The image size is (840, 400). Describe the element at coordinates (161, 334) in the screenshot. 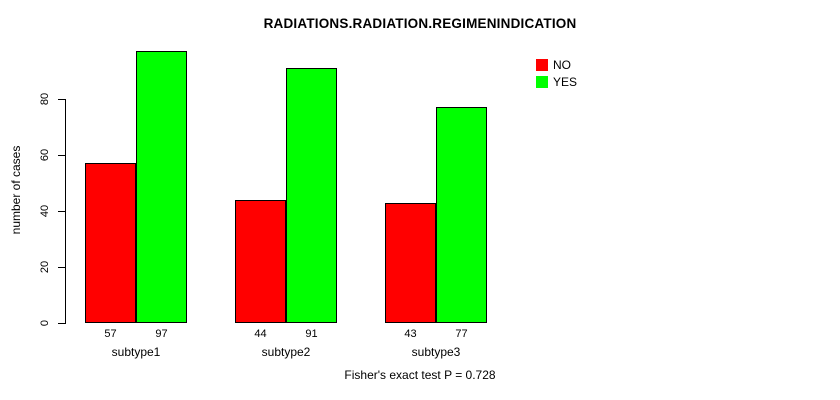

I see `bar-value-label: 97` at that location.